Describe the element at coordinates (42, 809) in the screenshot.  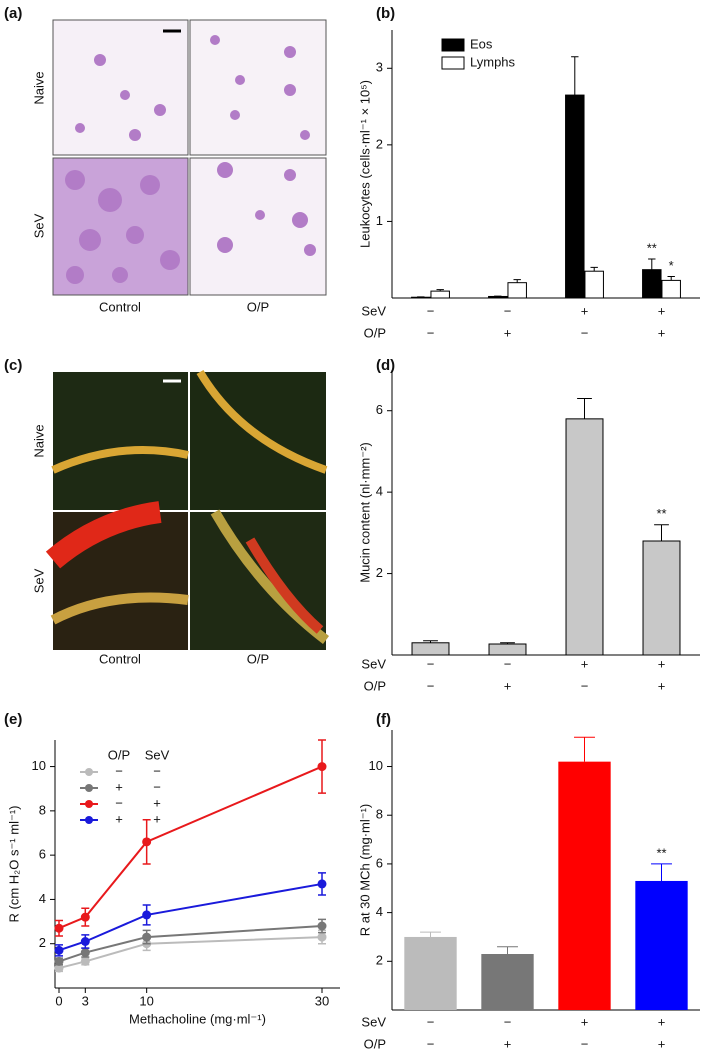
I see `y-tick-label: 8` at that location.